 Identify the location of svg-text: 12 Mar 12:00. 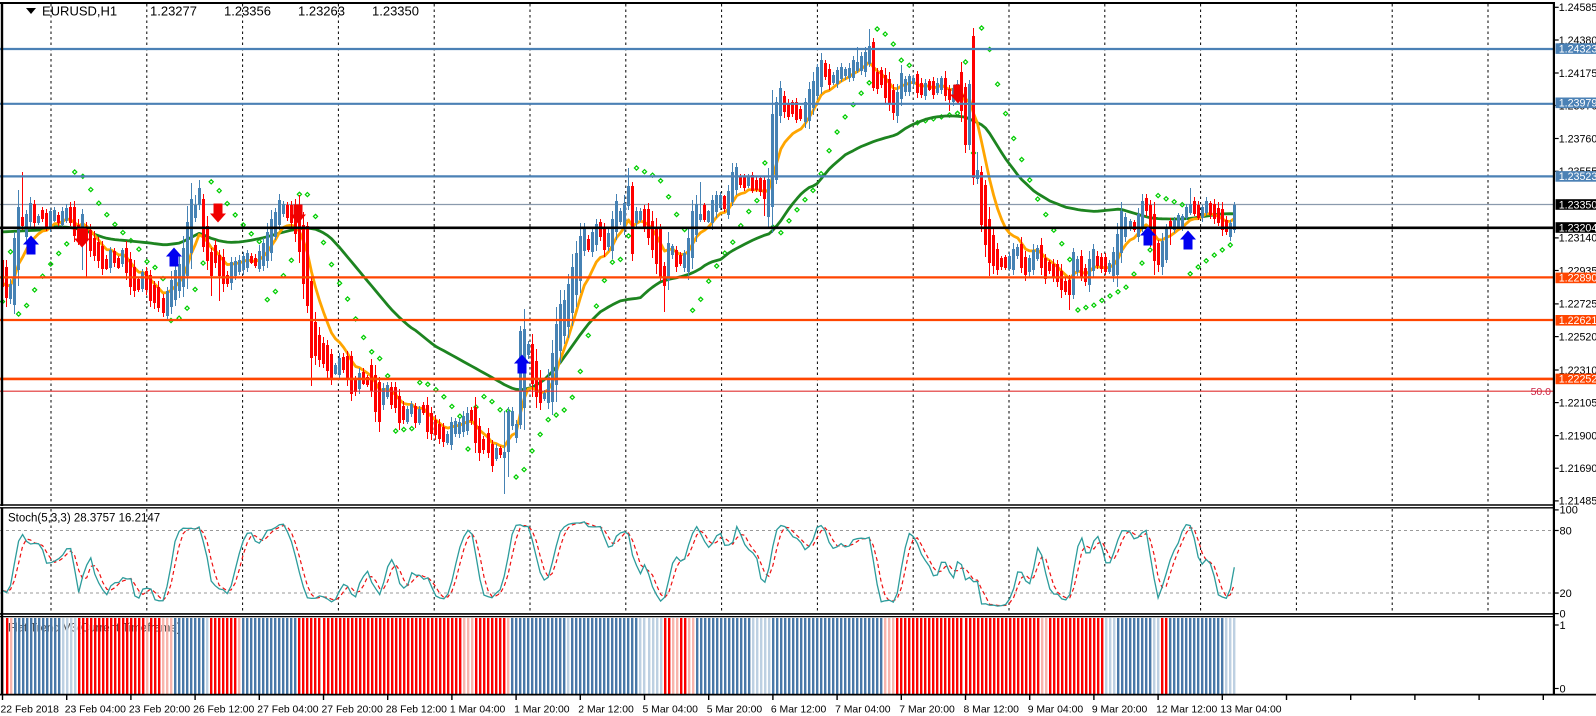
(1186, 710).